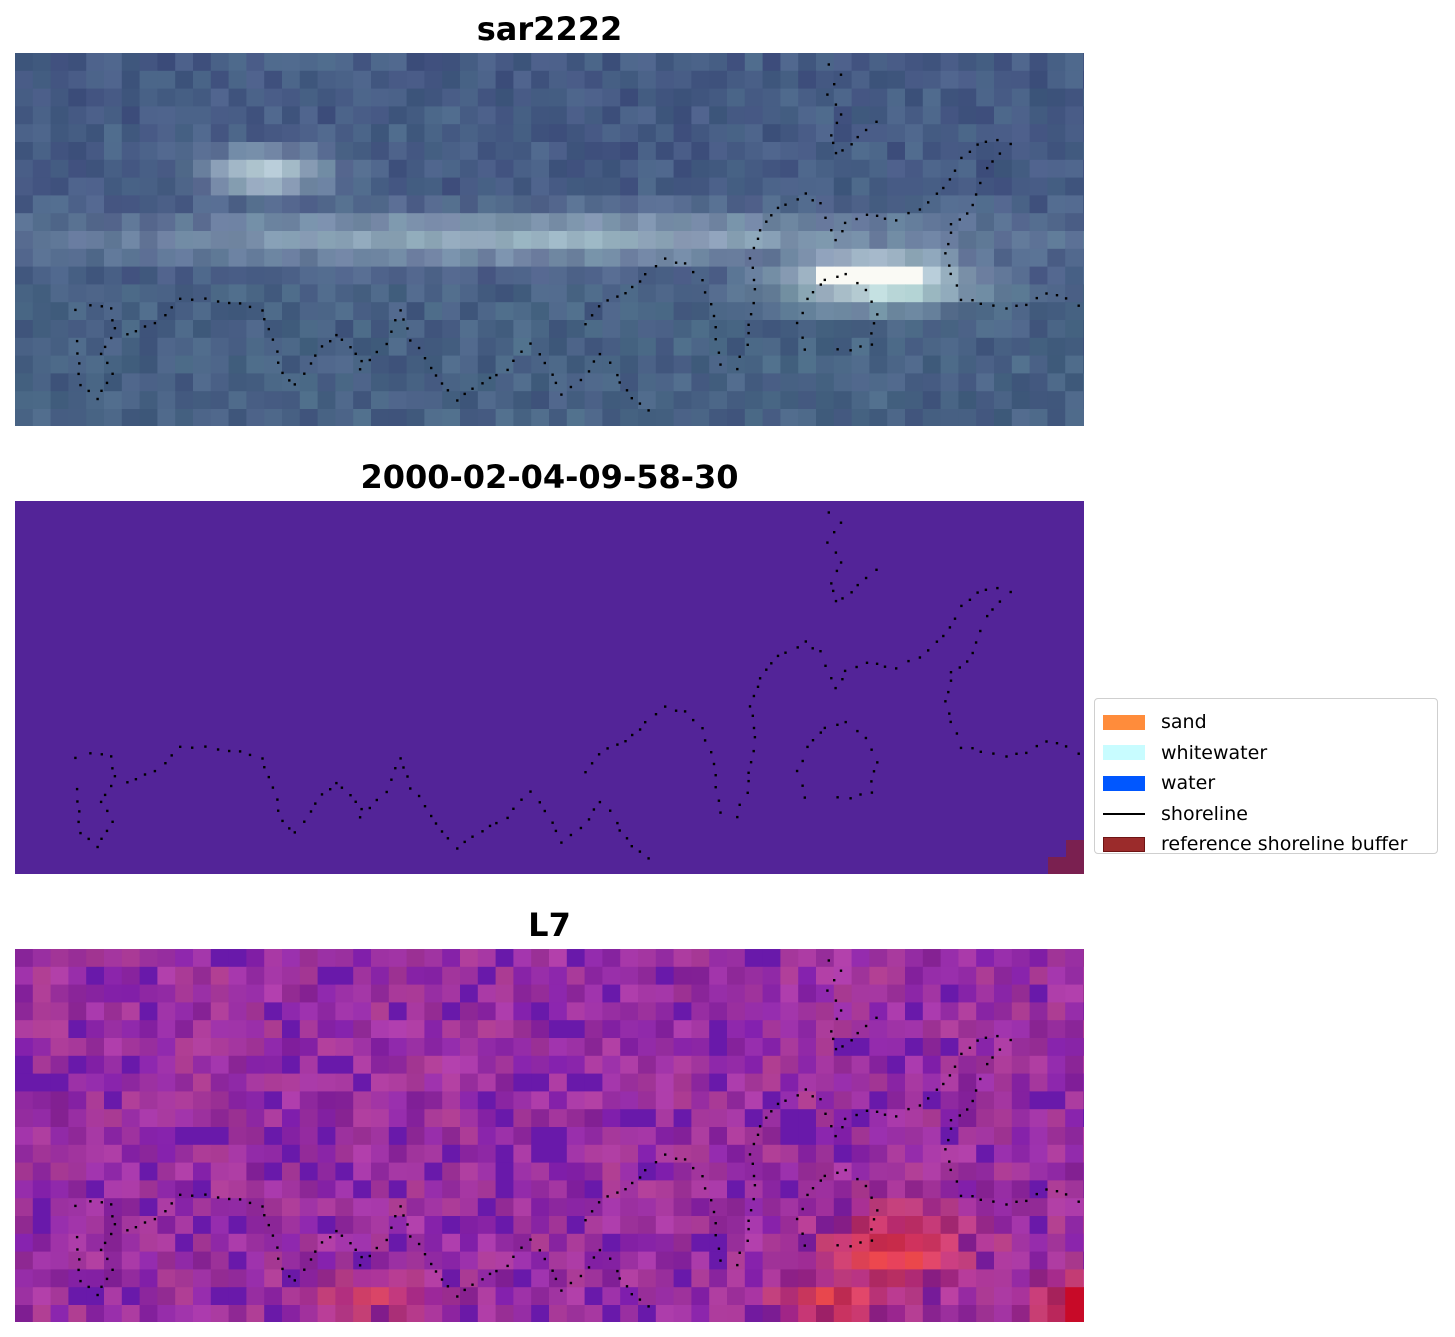 The height and width of the screenshot is (1337, 1455). I want to click on legend-item-sand: sand, so click(1266, 722).